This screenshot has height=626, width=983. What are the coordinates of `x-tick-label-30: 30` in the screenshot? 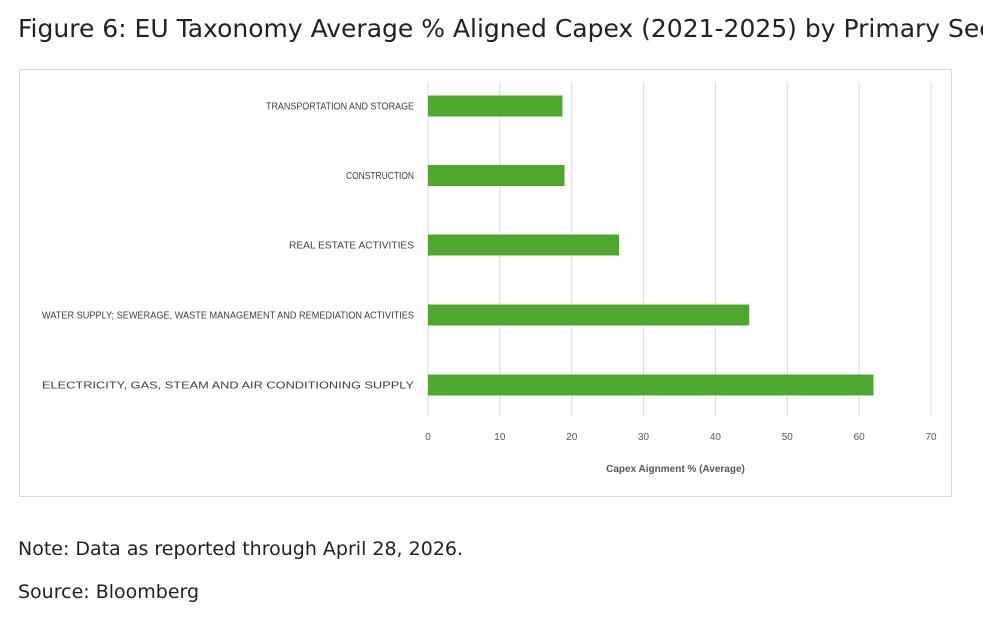 It's located at (644, 437).